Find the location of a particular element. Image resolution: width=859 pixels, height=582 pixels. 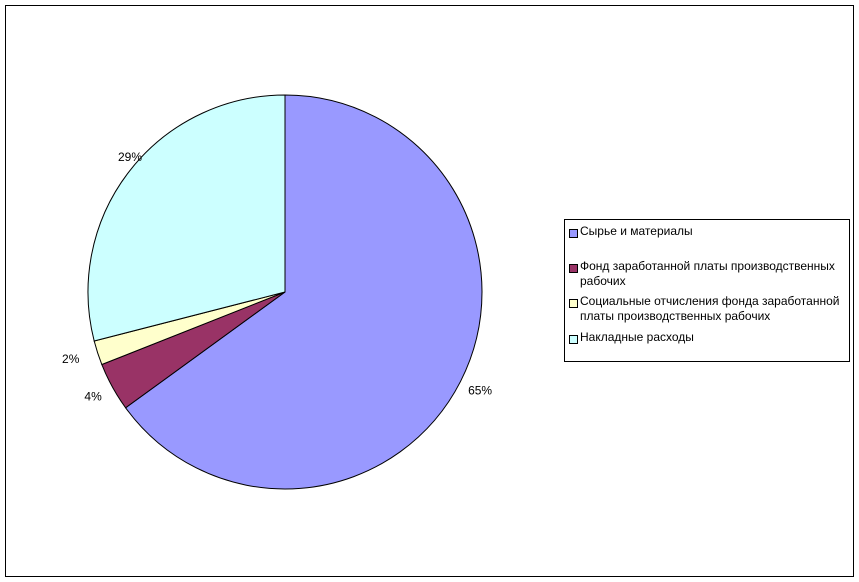

legend-swatch-social-contributions is located at coordinates (573, 303).